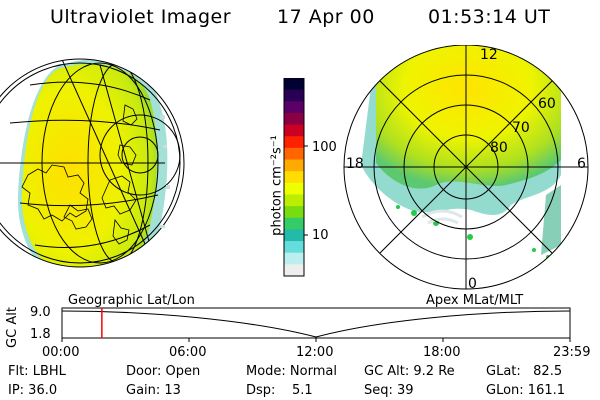  What do you see at coordinates (409, 371) in the screenshot?
I see `gcalt-status: GC Alt: 9.2 Re` at bounding box center [409, 371].